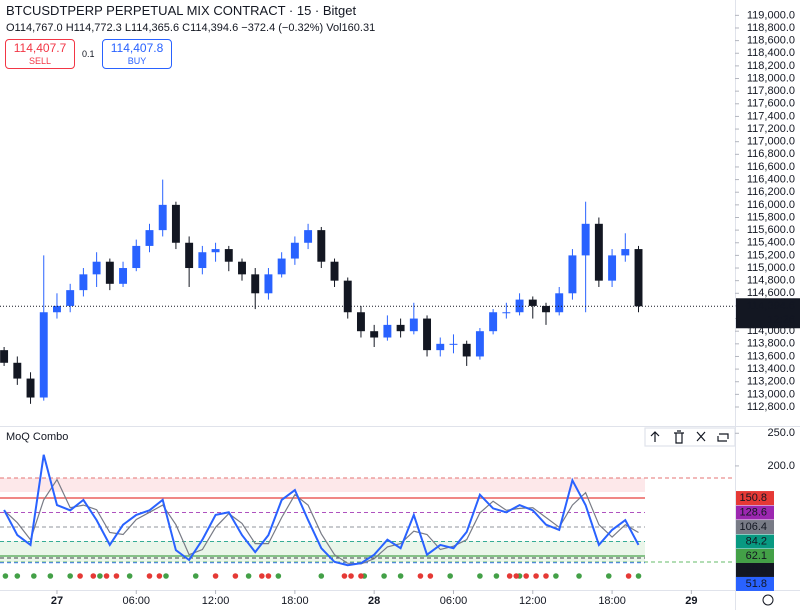 Image resolution: width=800 pixels, height=610 pixels. I want to click on x-tick-label: 06:00, so click(454, 601).